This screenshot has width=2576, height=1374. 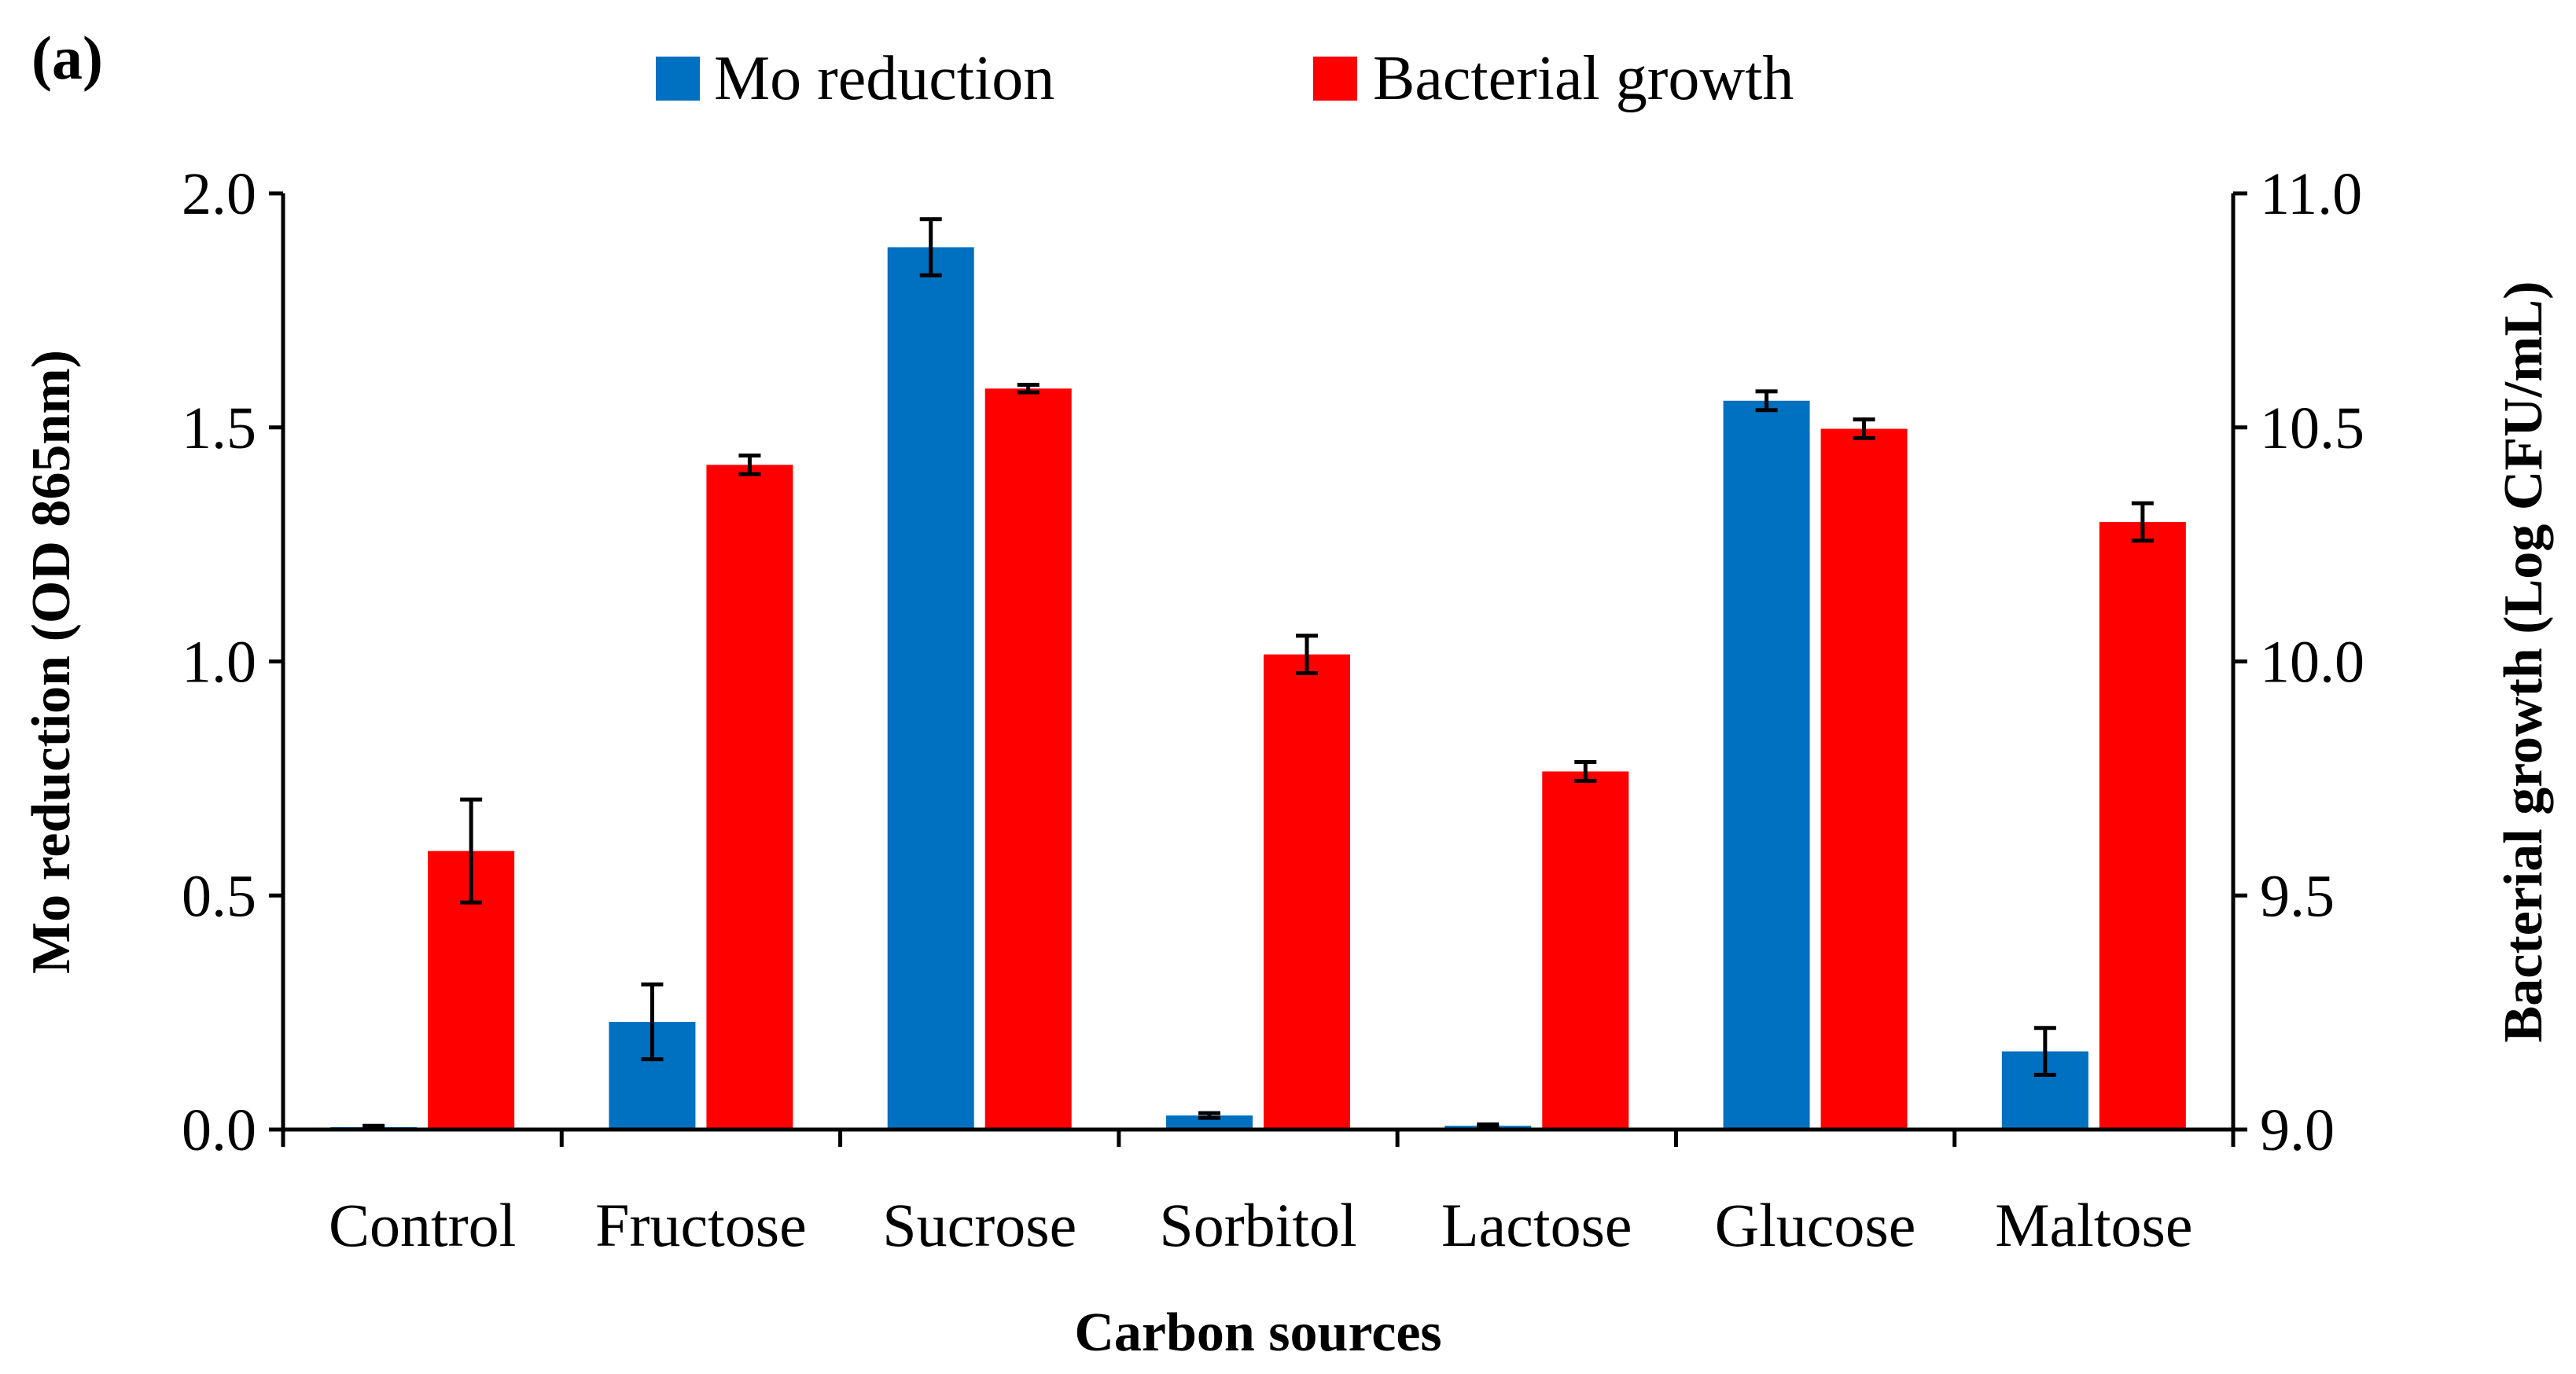 What do you see at coordinates (219, 1130) in the screenshot?
I see `left-y-tick-label: 0.0` at bounding box center [219, 1130].